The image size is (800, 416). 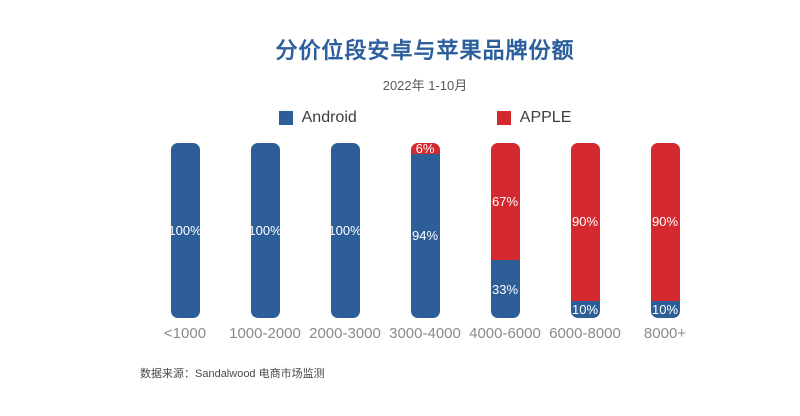 I want to click on x-axis-label: 3000-4000, so click(x=425, y=333).